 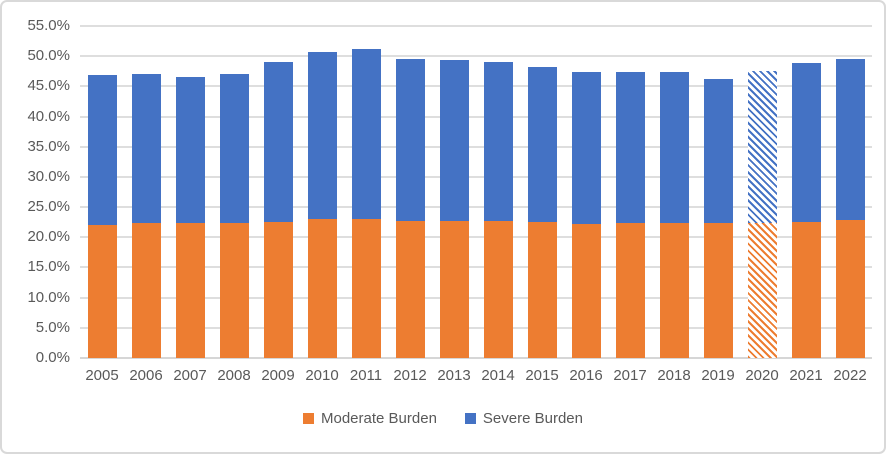 I want to click on bar-slot-2017, so click(x=630, y=192).